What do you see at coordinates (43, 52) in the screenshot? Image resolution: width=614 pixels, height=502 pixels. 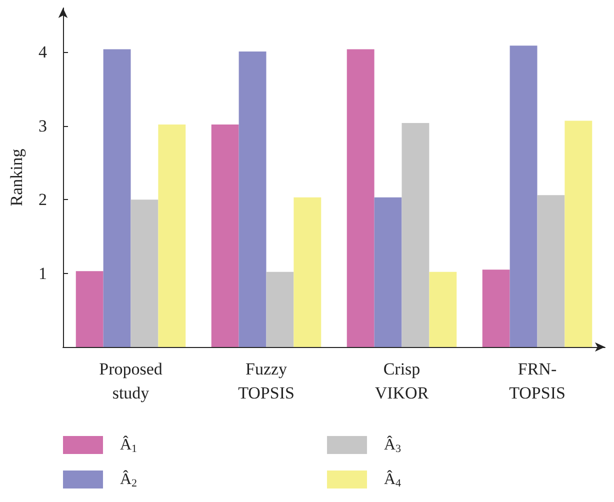 I see `y-tick-label: 4` at bounding box center [43, 52].